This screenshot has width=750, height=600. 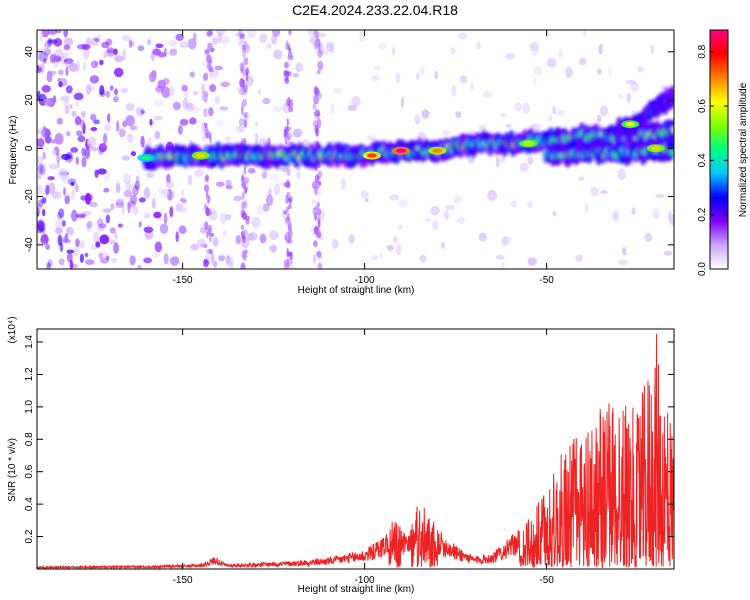 What do you see at coordinates (29, 504) in the screenshot?
I see `y-tick-label: 0.4` at bounding box center [29, 504].